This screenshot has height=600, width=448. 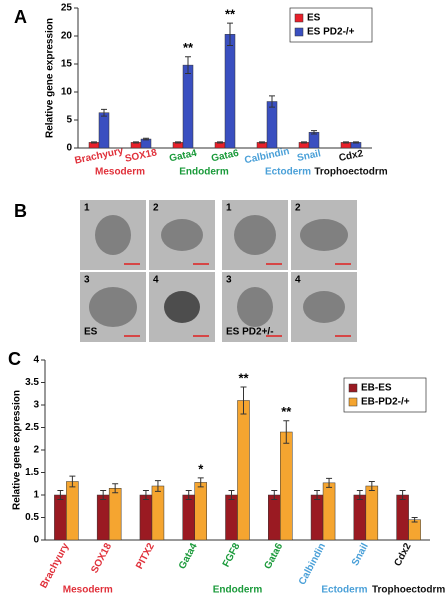 I want to click on annotation: *, so click(x=201, y=468).